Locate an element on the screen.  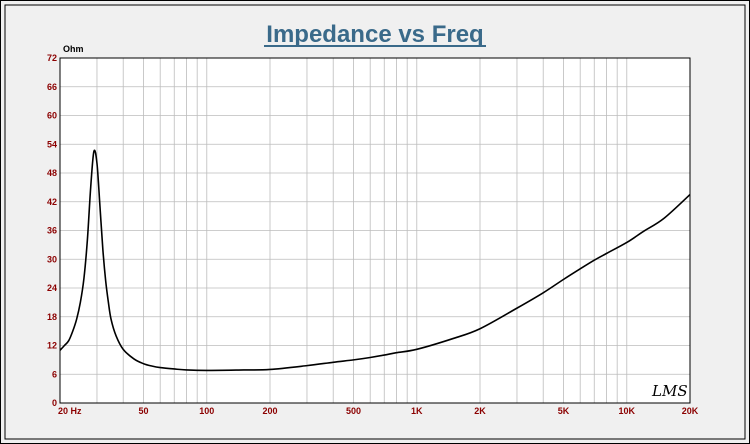
y-tick-label: 24 is located at coordinates (52, 288).